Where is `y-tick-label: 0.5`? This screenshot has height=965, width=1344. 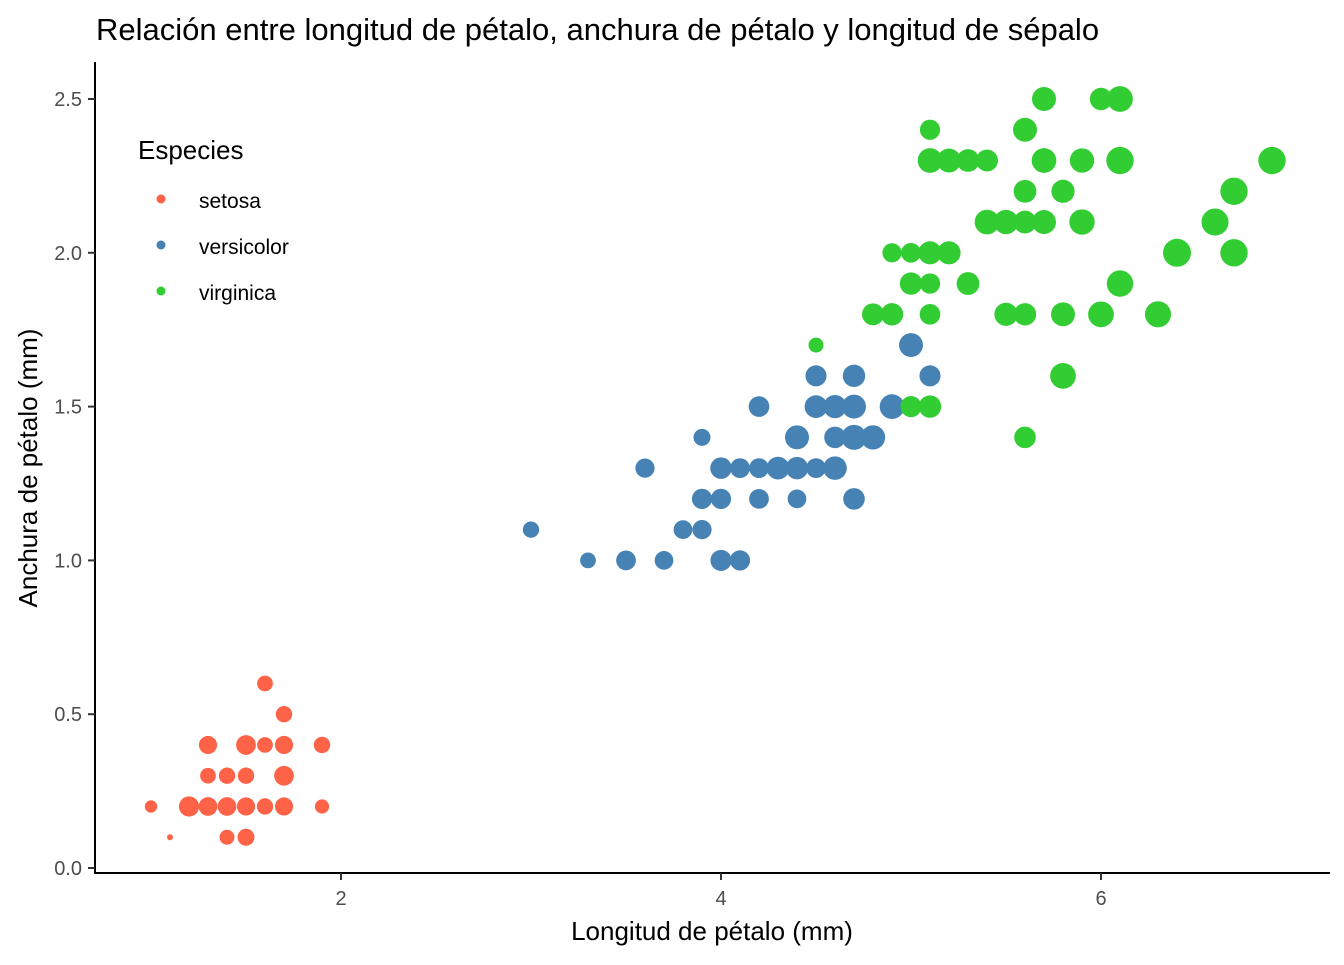 y-tick-label: 0.5 is located at coordinates (68, 715).